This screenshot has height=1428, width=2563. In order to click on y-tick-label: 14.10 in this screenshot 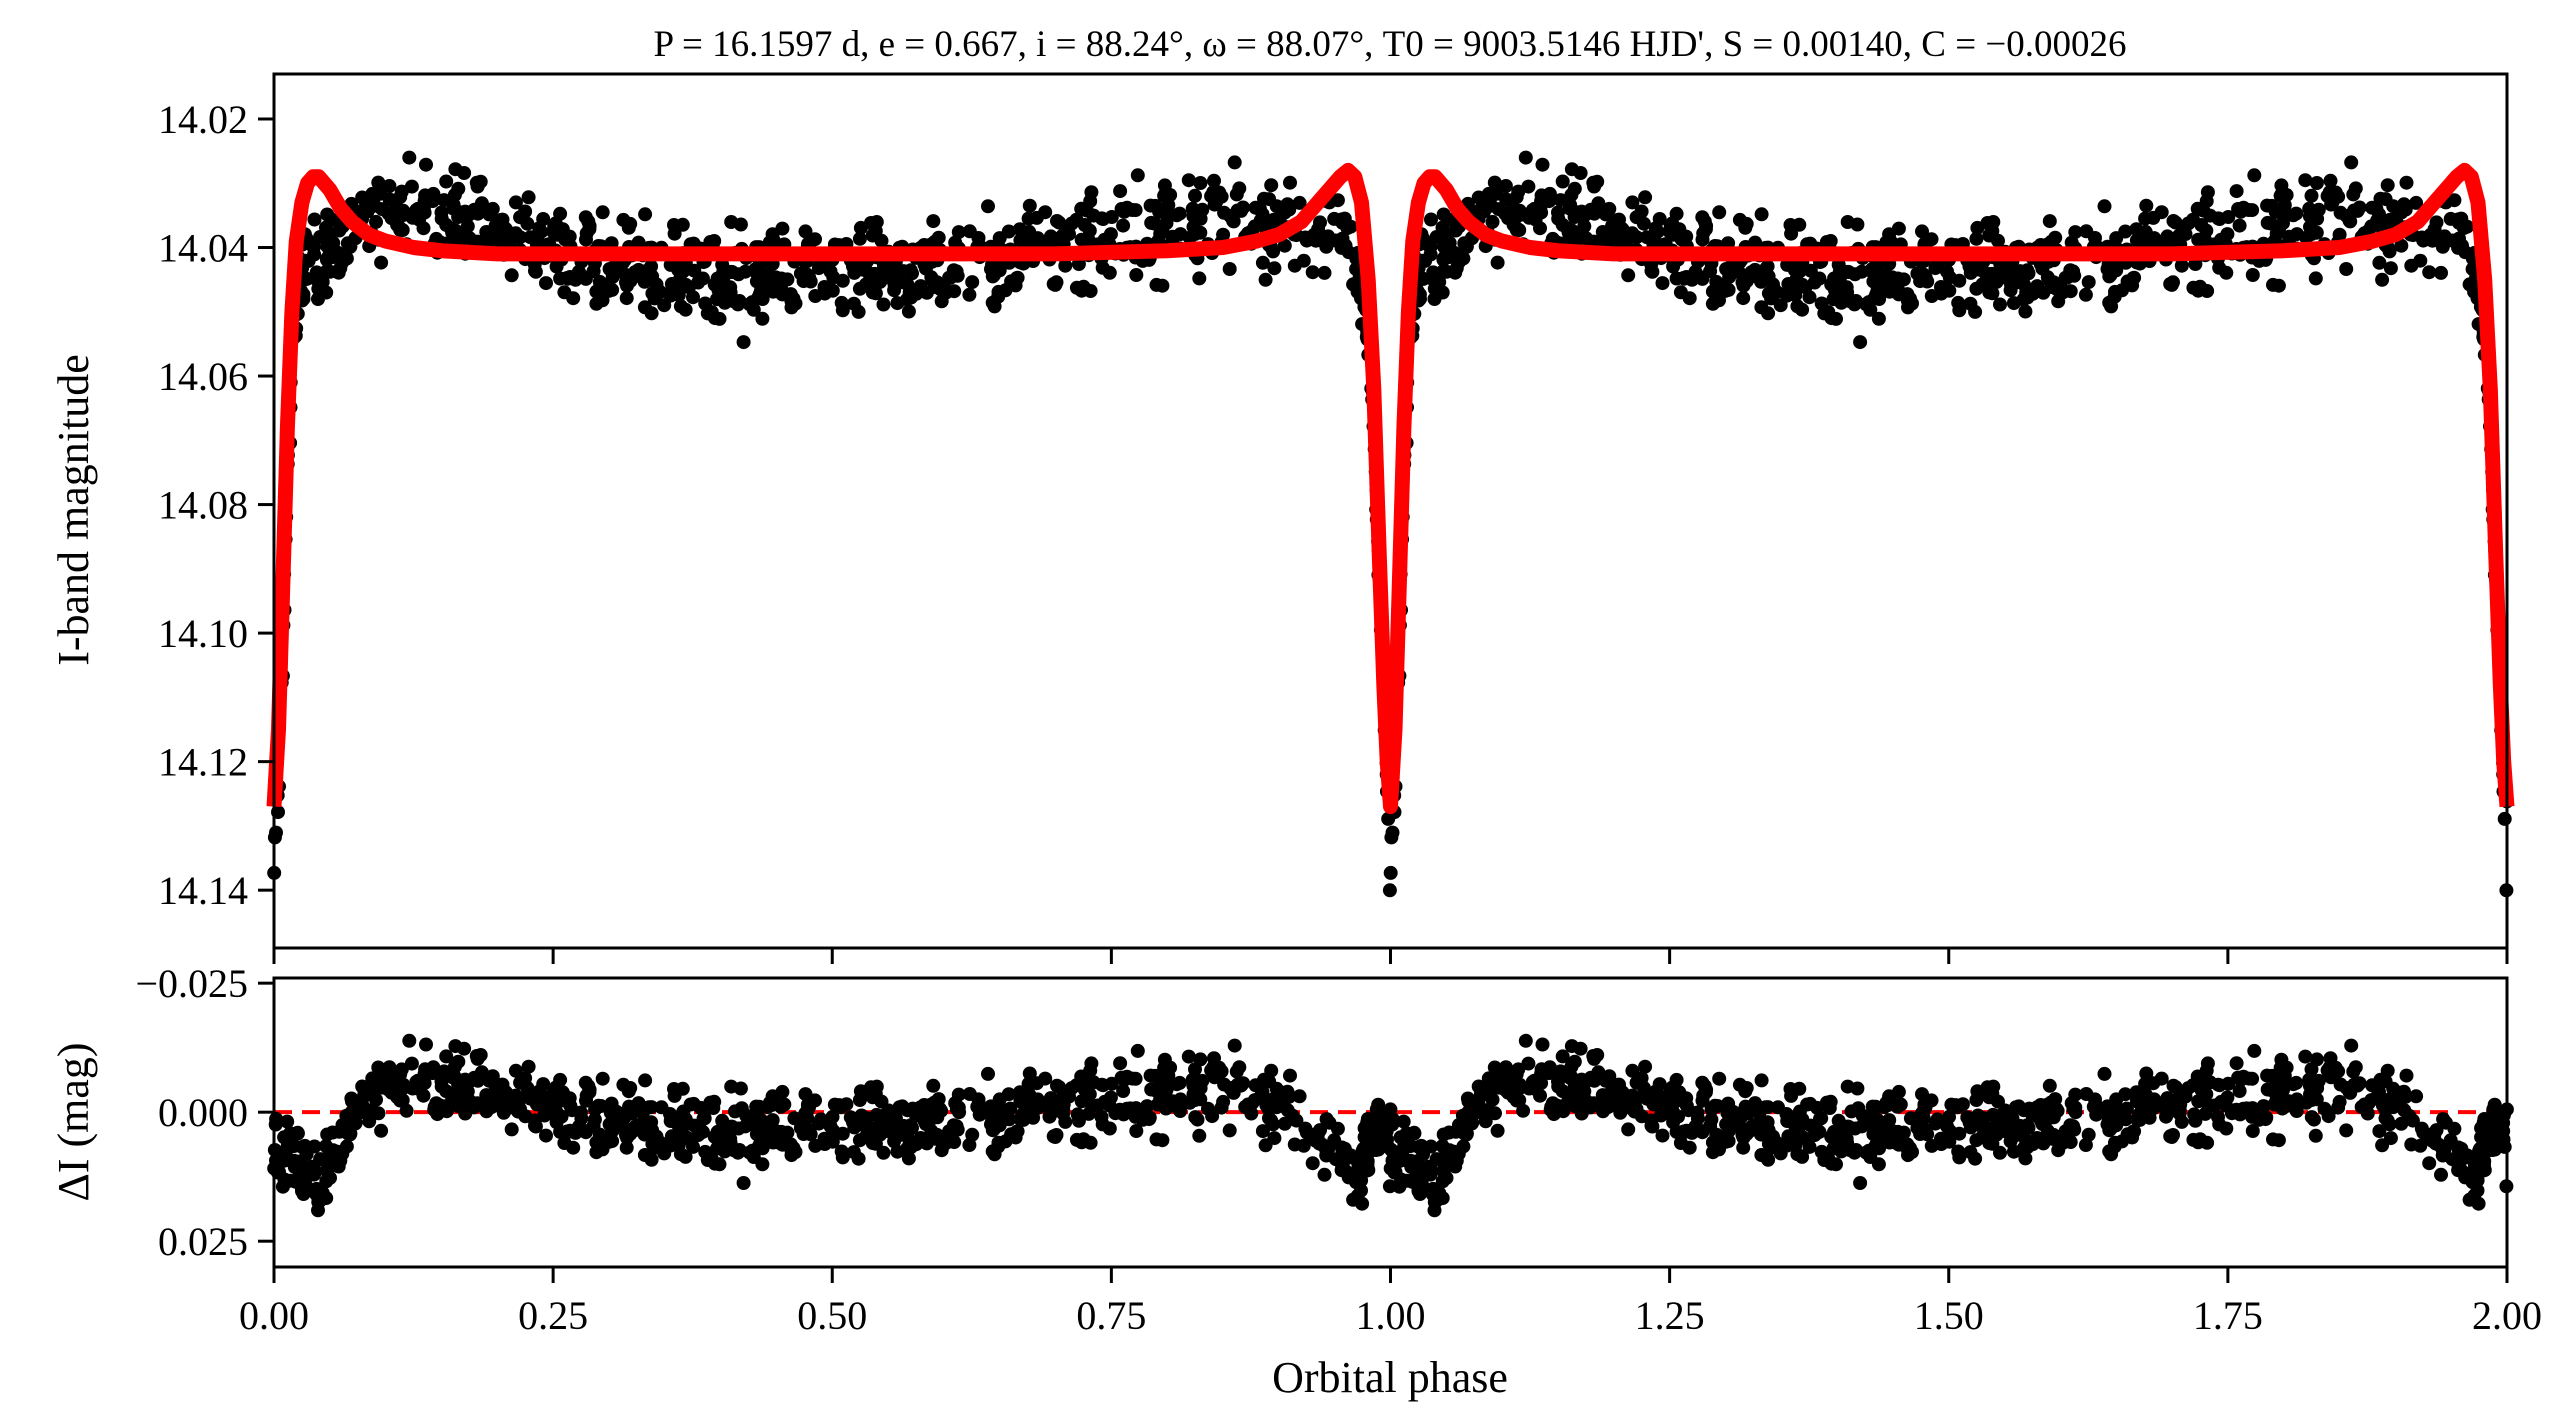, I will do `click(203, 633)`.